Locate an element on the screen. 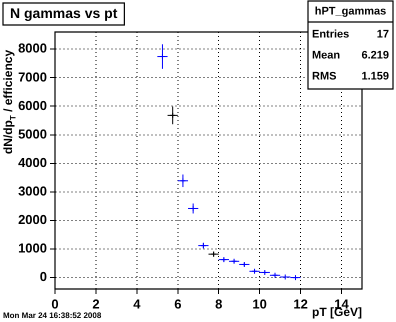 The image size is (396, 322). y-tick-label: 4000 is located at coordinates (32, 162).